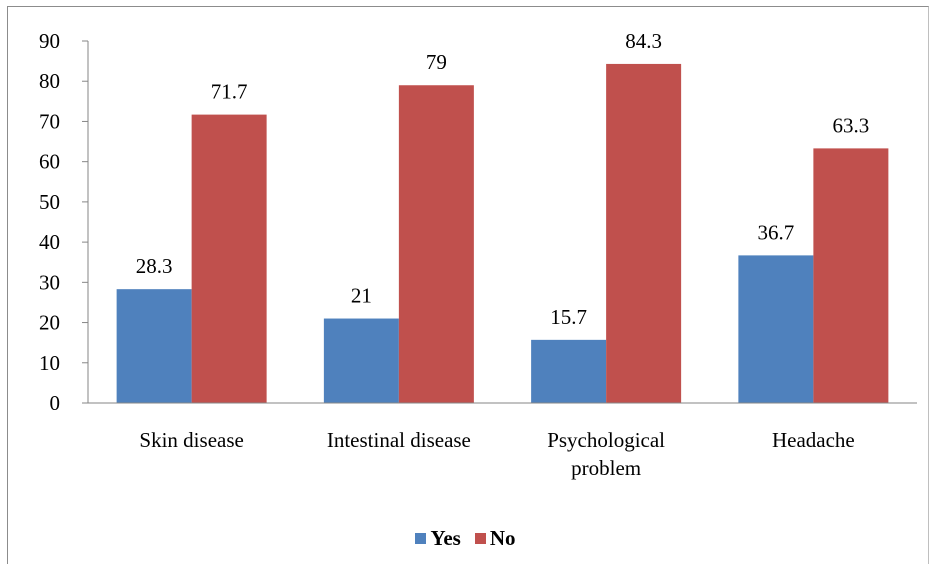 This screenshot has width=931, height=566. Describe the element at coordinates (49, 282) in the screenshot. I see `y-tick-label: 30` at that location.